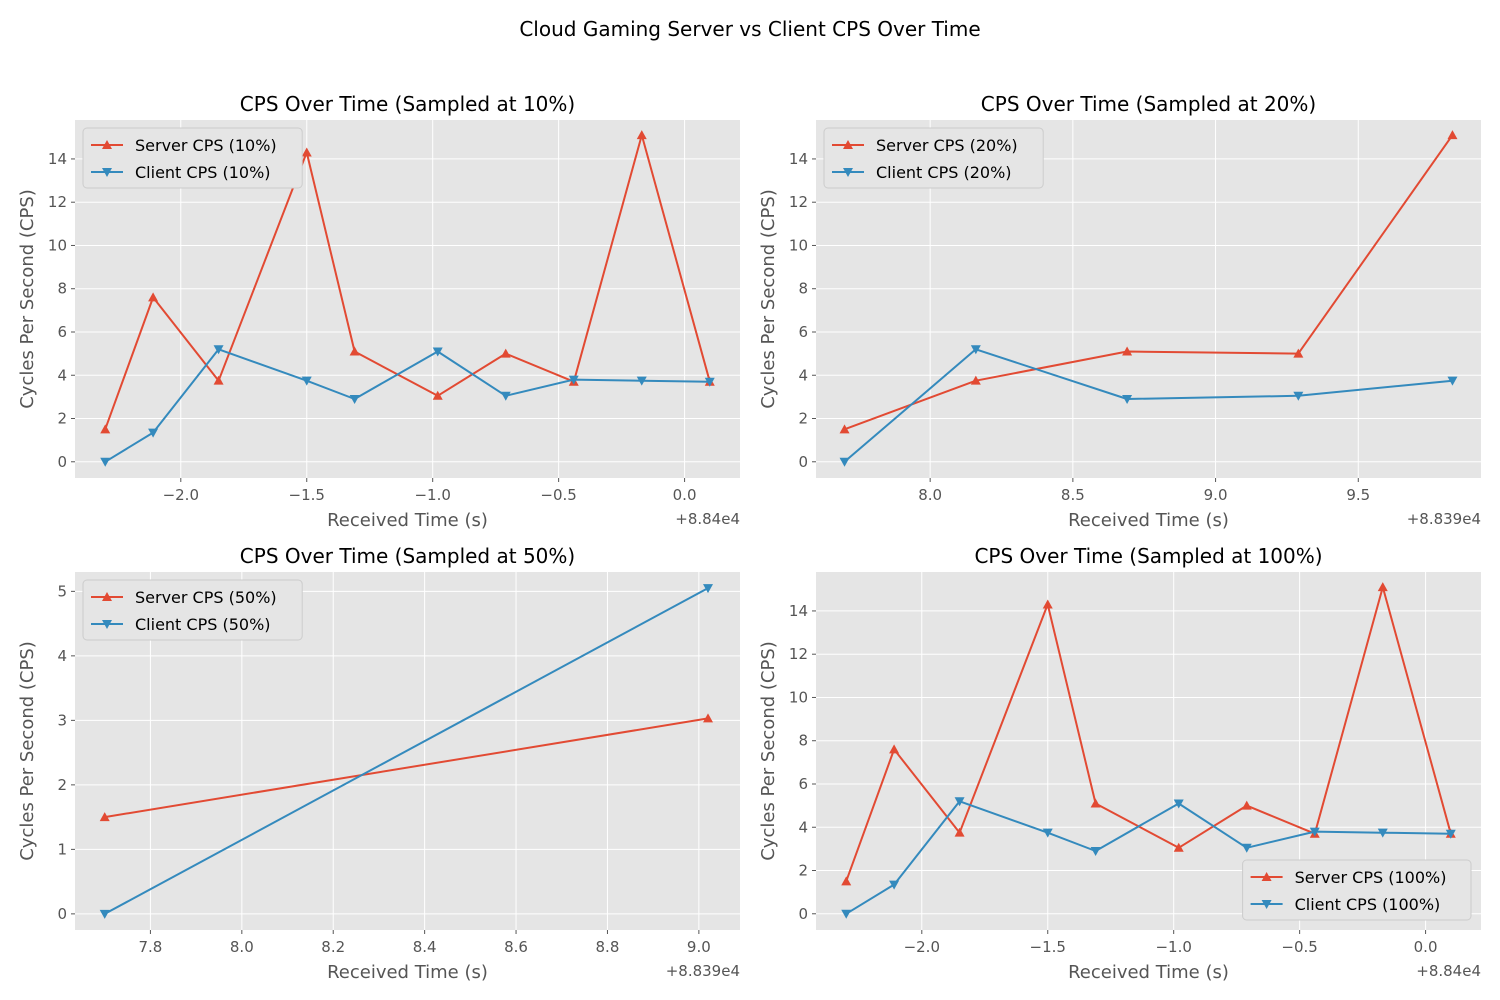 The width and height of the screenshot is (1500, 1000). I want to click on x-tick-label: 0.0, so click(1426, 947).